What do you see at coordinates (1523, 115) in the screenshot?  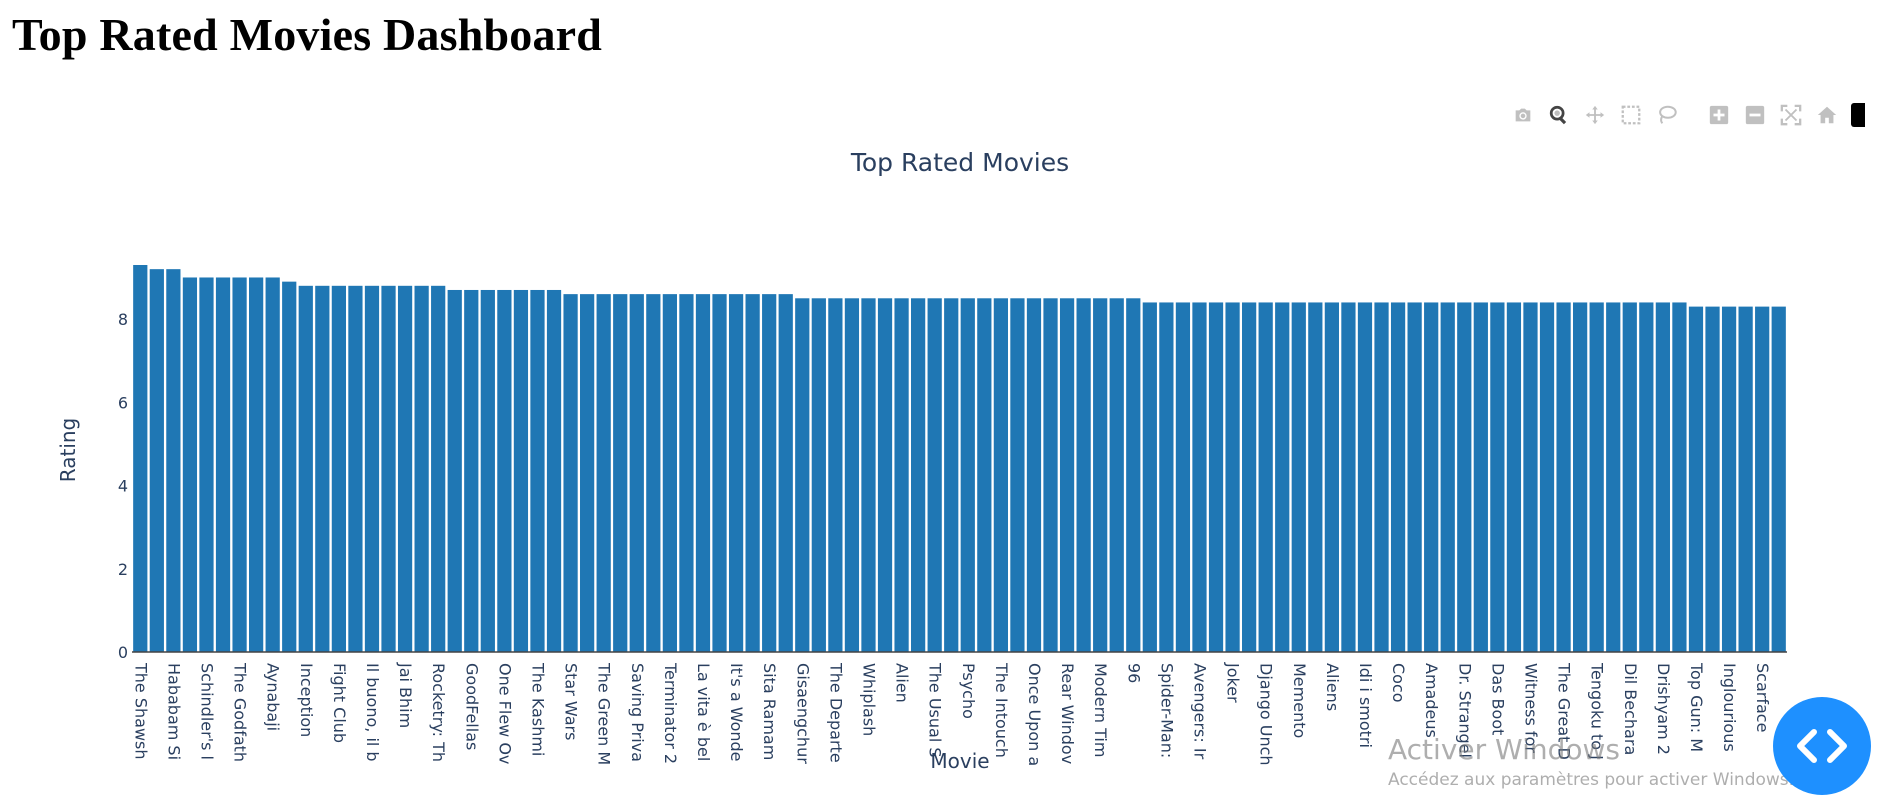 I see `camera-icon` at bounding box center [1523, 115].